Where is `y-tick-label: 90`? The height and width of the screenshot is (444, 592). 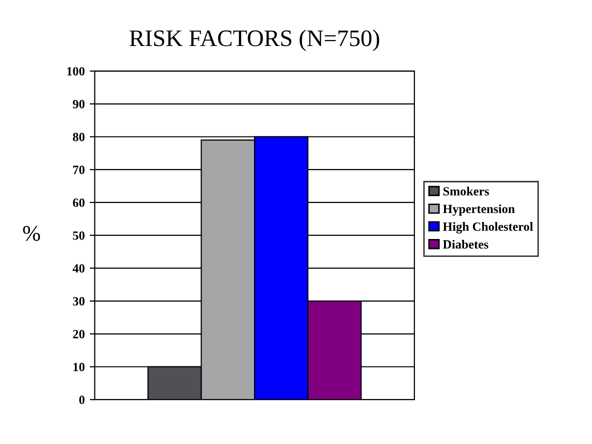
y-tick-label: 90 is located at coordinates (78, 104).